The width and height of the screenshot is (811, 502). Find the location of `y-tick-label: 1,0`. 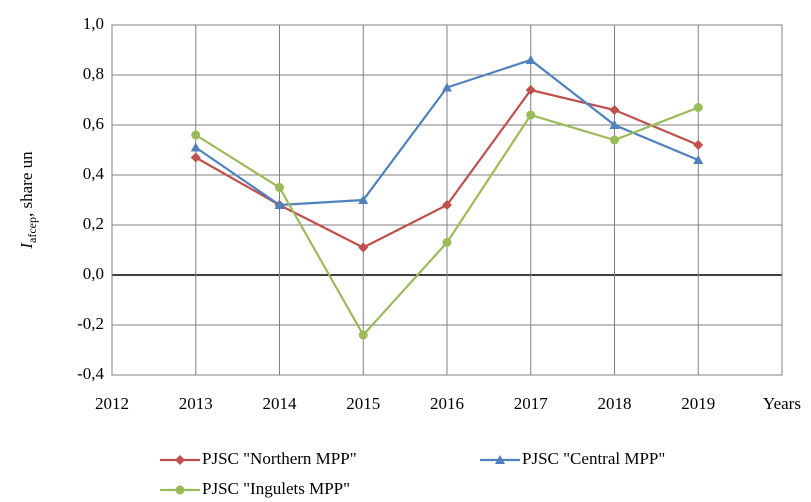

y-tick-label: 1,0 is located at coordinates (93, 23).